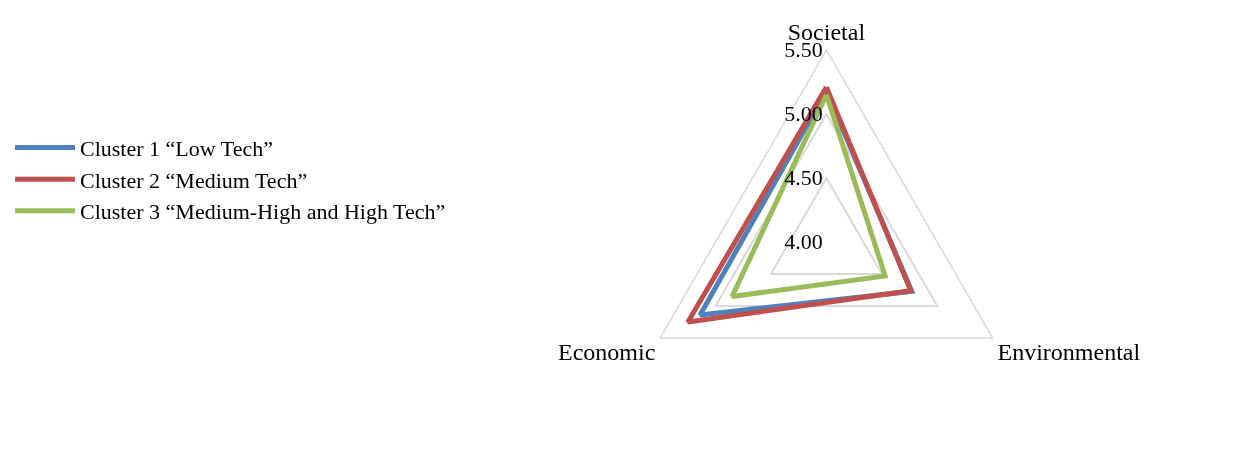 This screenshot has height=464, width=1257. Describe the element at coordinates (263, 212) in the screenshot. I see `legend-label: Cluster 3 “Medium-High and High Tech”` at that location.